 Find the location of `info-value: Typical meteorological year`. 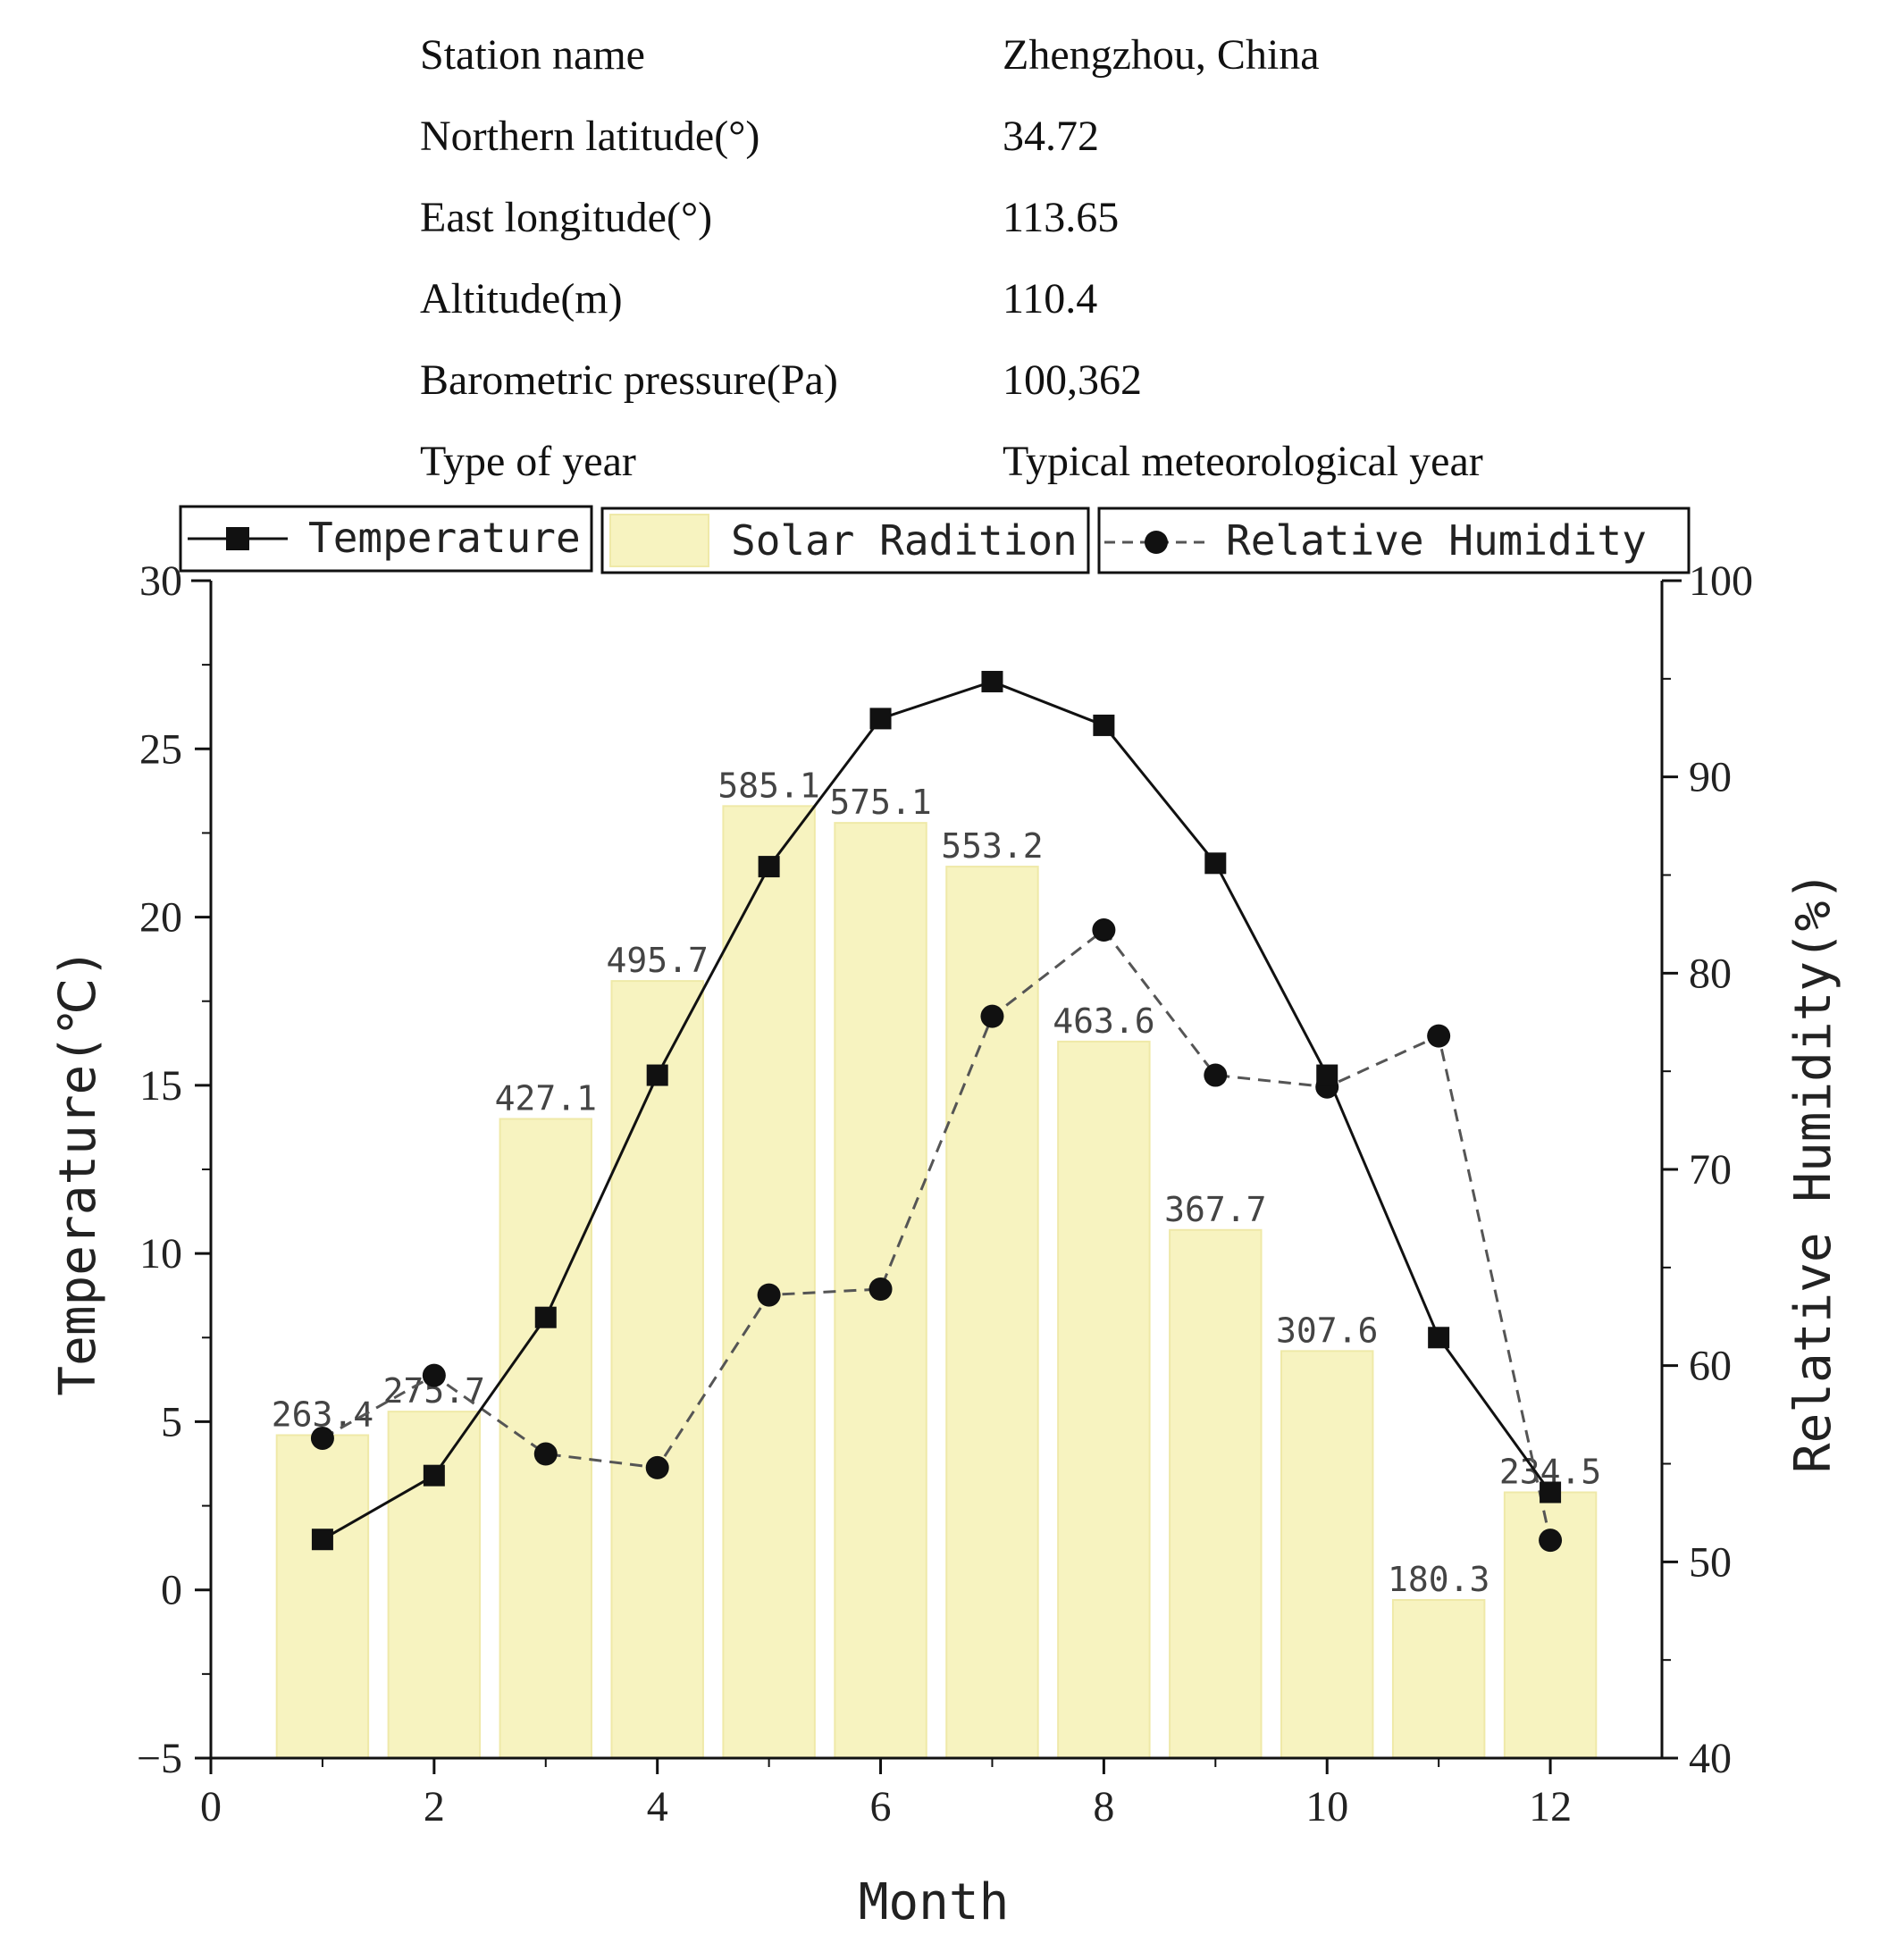

info-value: Typical meteorological year is located at coordinates (1243, 461).